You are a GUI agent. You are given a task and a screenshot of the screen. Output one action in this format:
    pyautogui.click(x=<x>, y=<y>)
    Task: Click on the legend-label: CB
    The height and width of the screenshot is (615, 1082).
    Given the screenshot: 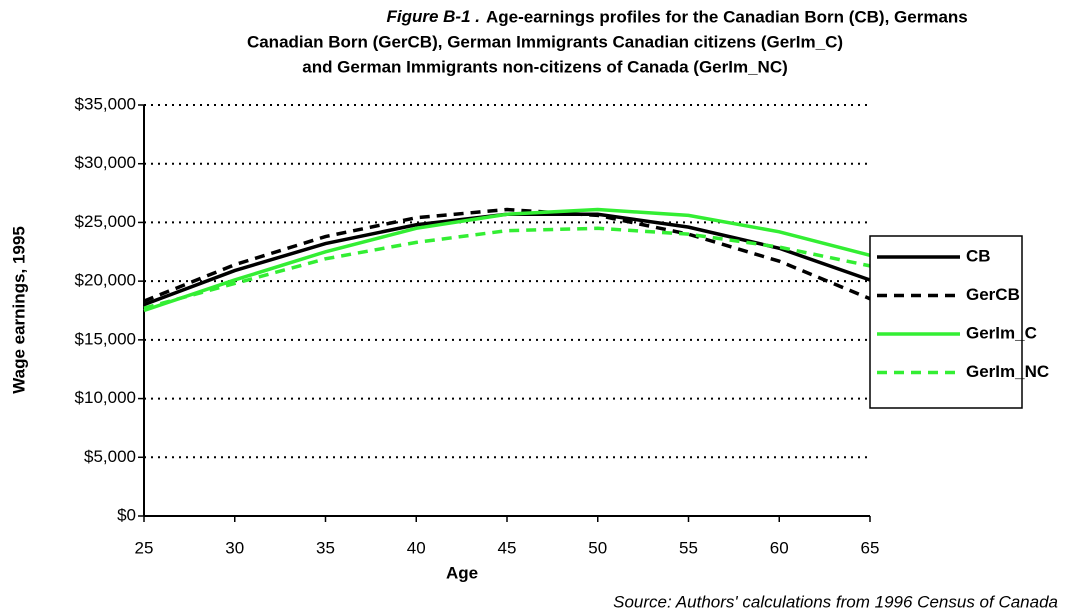 What is the action you would take?
    pyautogui.click(x=978, y=255)
    